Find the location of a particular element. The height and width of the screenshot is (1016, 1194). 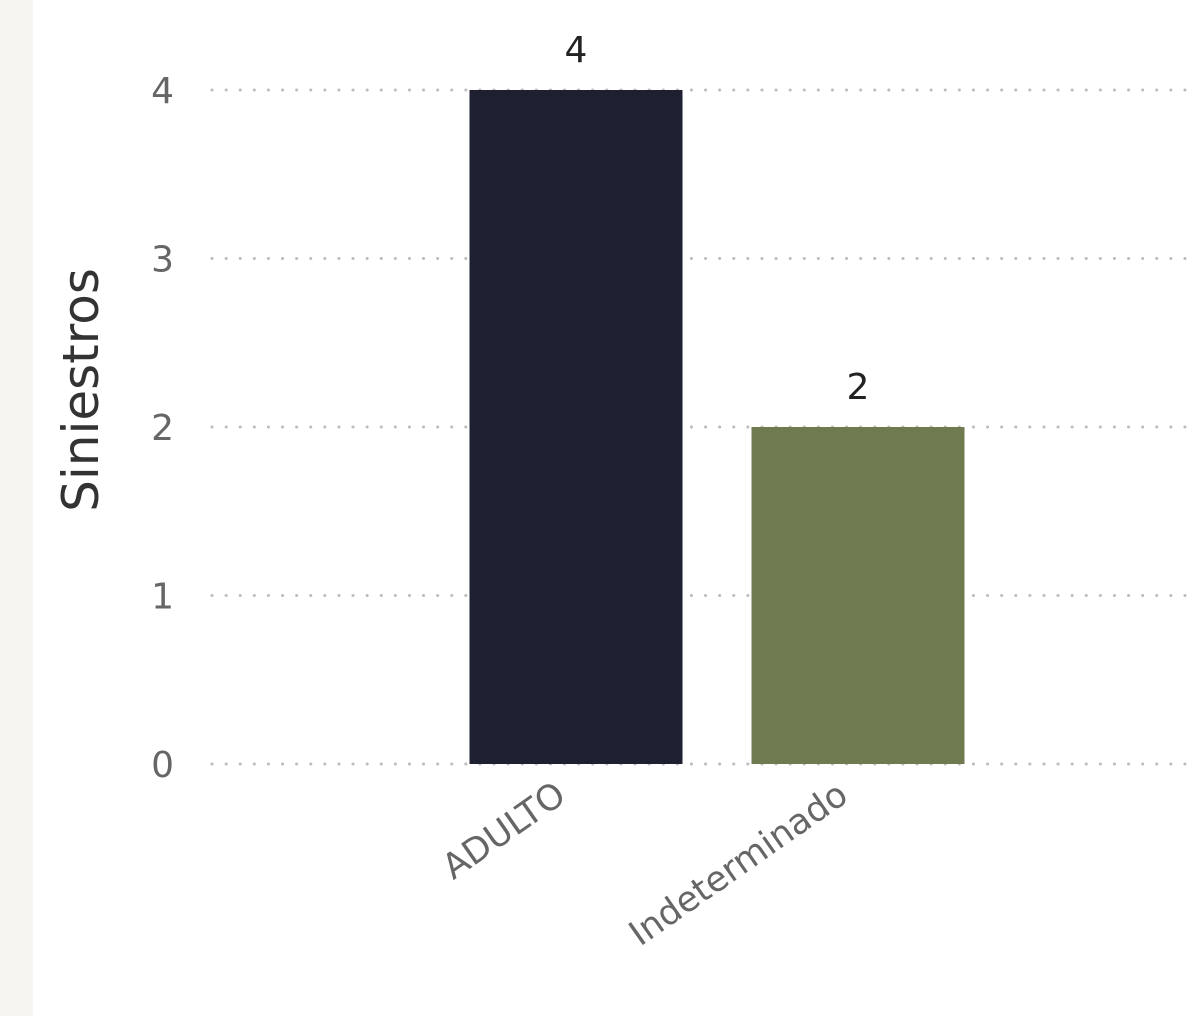

y-axis-title: Siniestros is located at coordinates (81, 390).